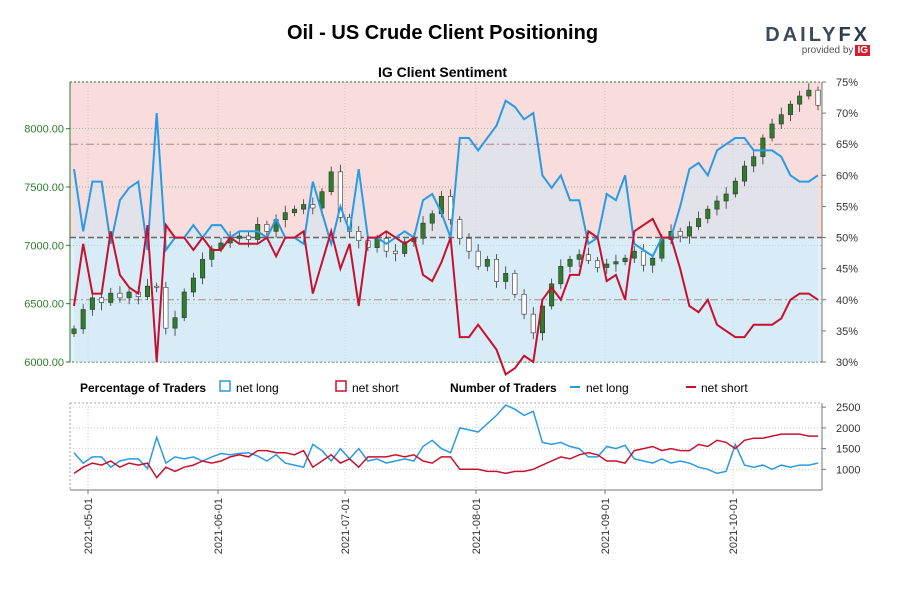  What do you see at coordinates (847, 176) in the screenshot?
I see `pct-tick-label: 60%` at bounding box center [847, 176].